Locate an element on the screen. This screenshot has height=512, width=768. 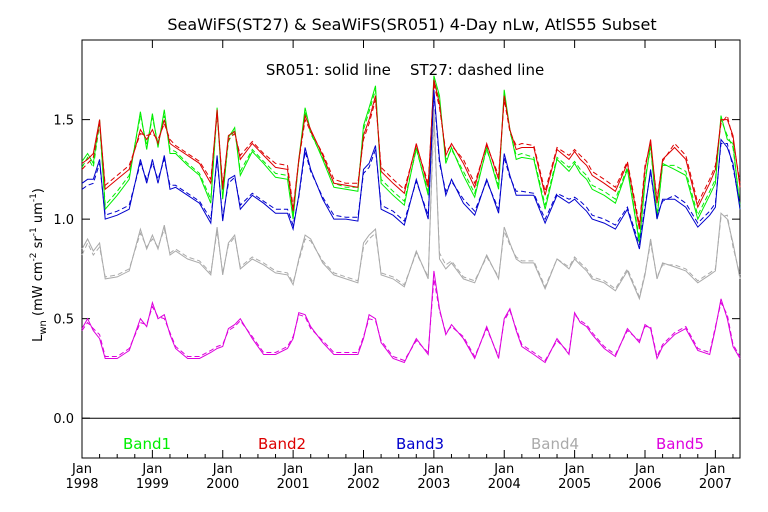
x-tick-year: 2002 is located at coordinates (363, 484).